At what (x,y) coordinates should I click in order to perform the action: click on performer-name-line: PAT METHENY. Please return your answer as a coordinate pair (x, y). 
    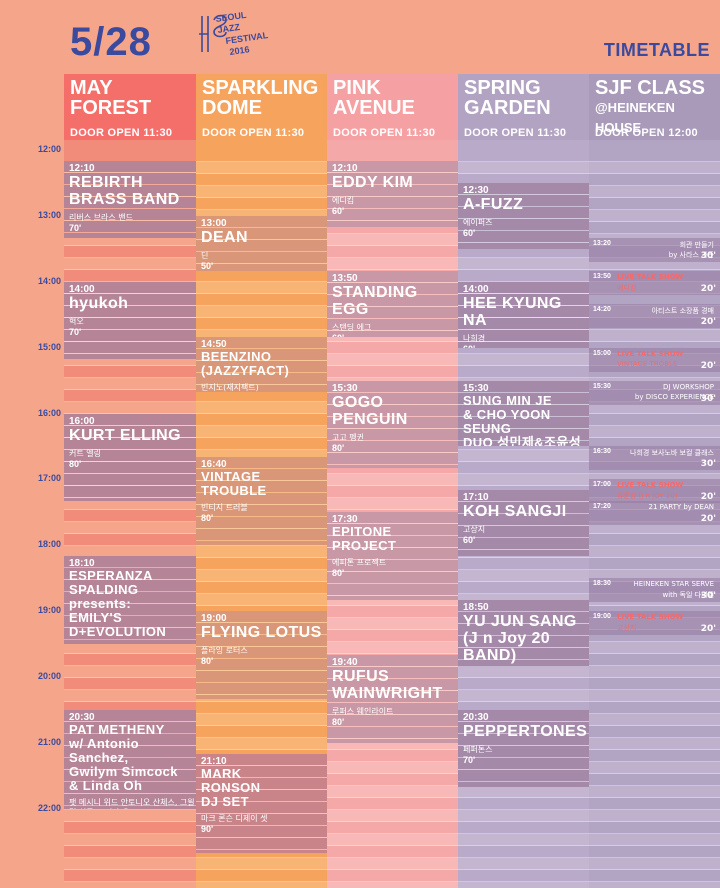
    Looking at the image, I should click on (117, 729).